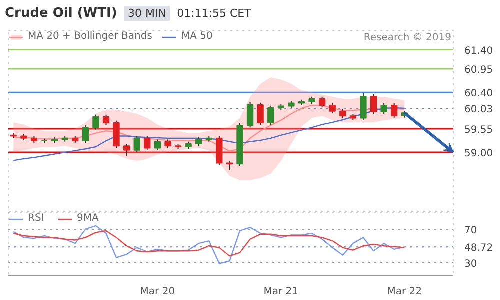  Describe the element at coordinates (479, 248) in the screenshot. I see `ref-line-label: 48.72` at that location.